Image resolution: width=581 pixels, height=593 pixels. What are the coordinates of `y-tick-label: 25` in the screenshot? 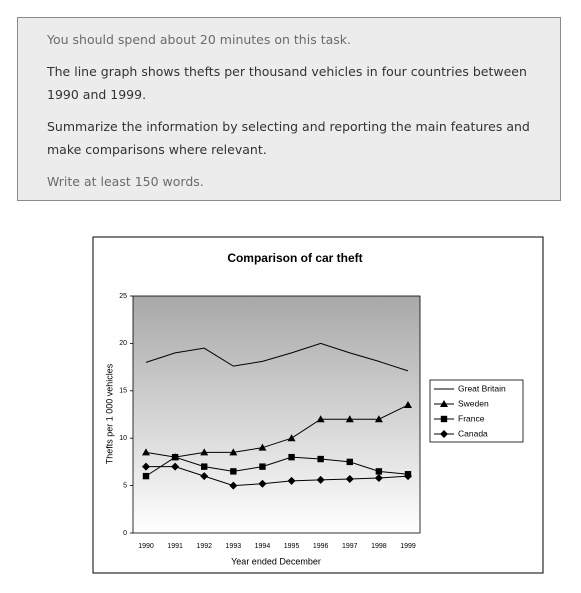 It's located at (123, 296).